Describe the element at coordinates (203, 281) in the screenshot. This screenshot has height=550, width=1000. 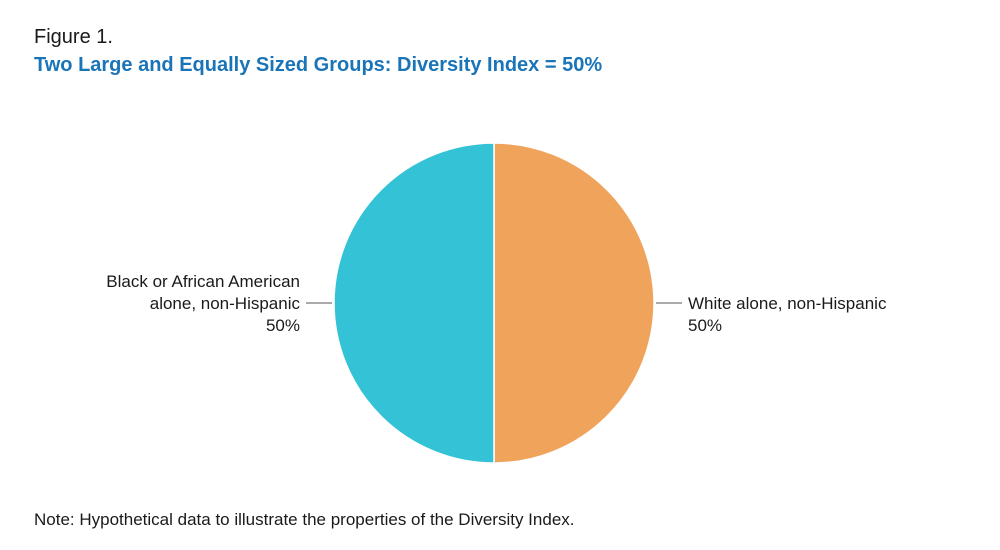
I see `slice-label-black: Black or African American` at that location.